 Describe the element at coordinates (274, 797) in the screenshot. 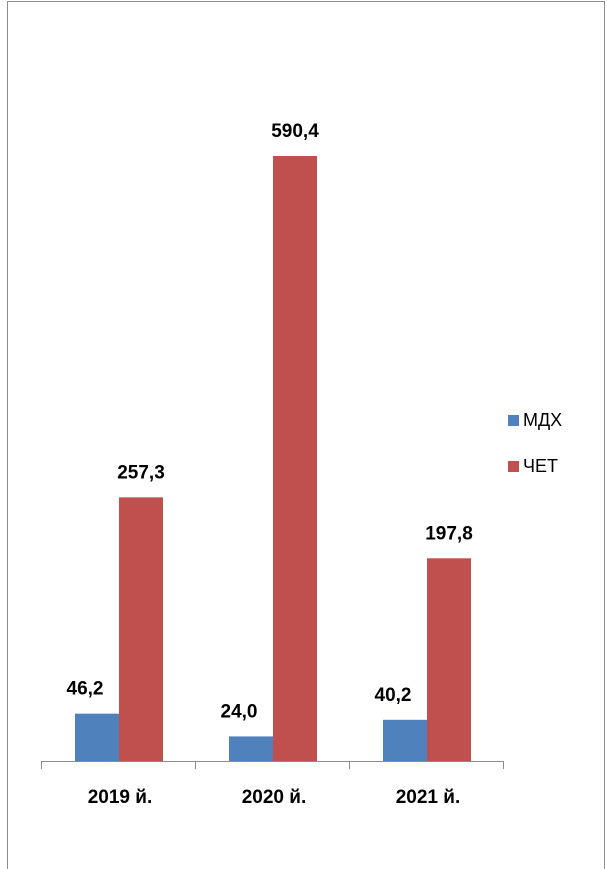

I see `x-tick-label: 2020 й.` at that location.